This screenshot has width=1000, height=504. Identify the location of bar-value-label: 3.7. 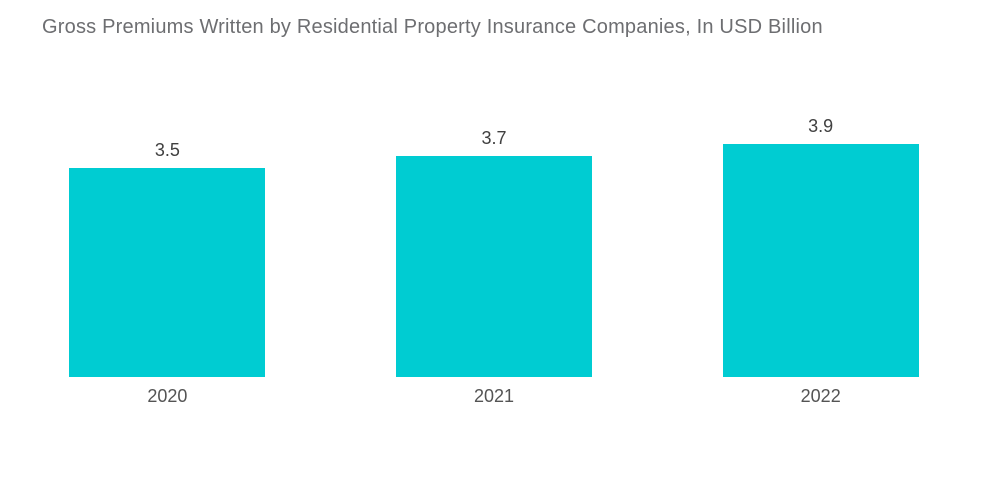
(494, 138).